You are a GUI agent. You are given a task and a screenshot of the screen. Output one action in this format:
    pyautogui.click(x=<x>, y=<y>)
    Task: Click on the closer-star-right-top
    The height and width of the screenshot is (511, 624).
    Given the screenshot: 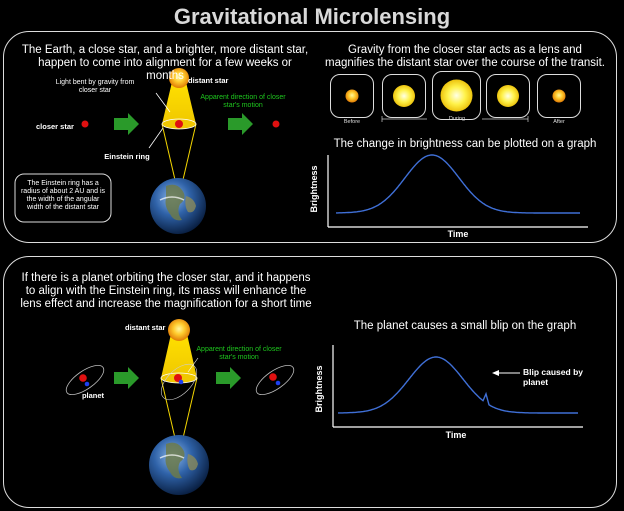 What is the action you would take?
    pyautogui.click(x=276, y=124)
    